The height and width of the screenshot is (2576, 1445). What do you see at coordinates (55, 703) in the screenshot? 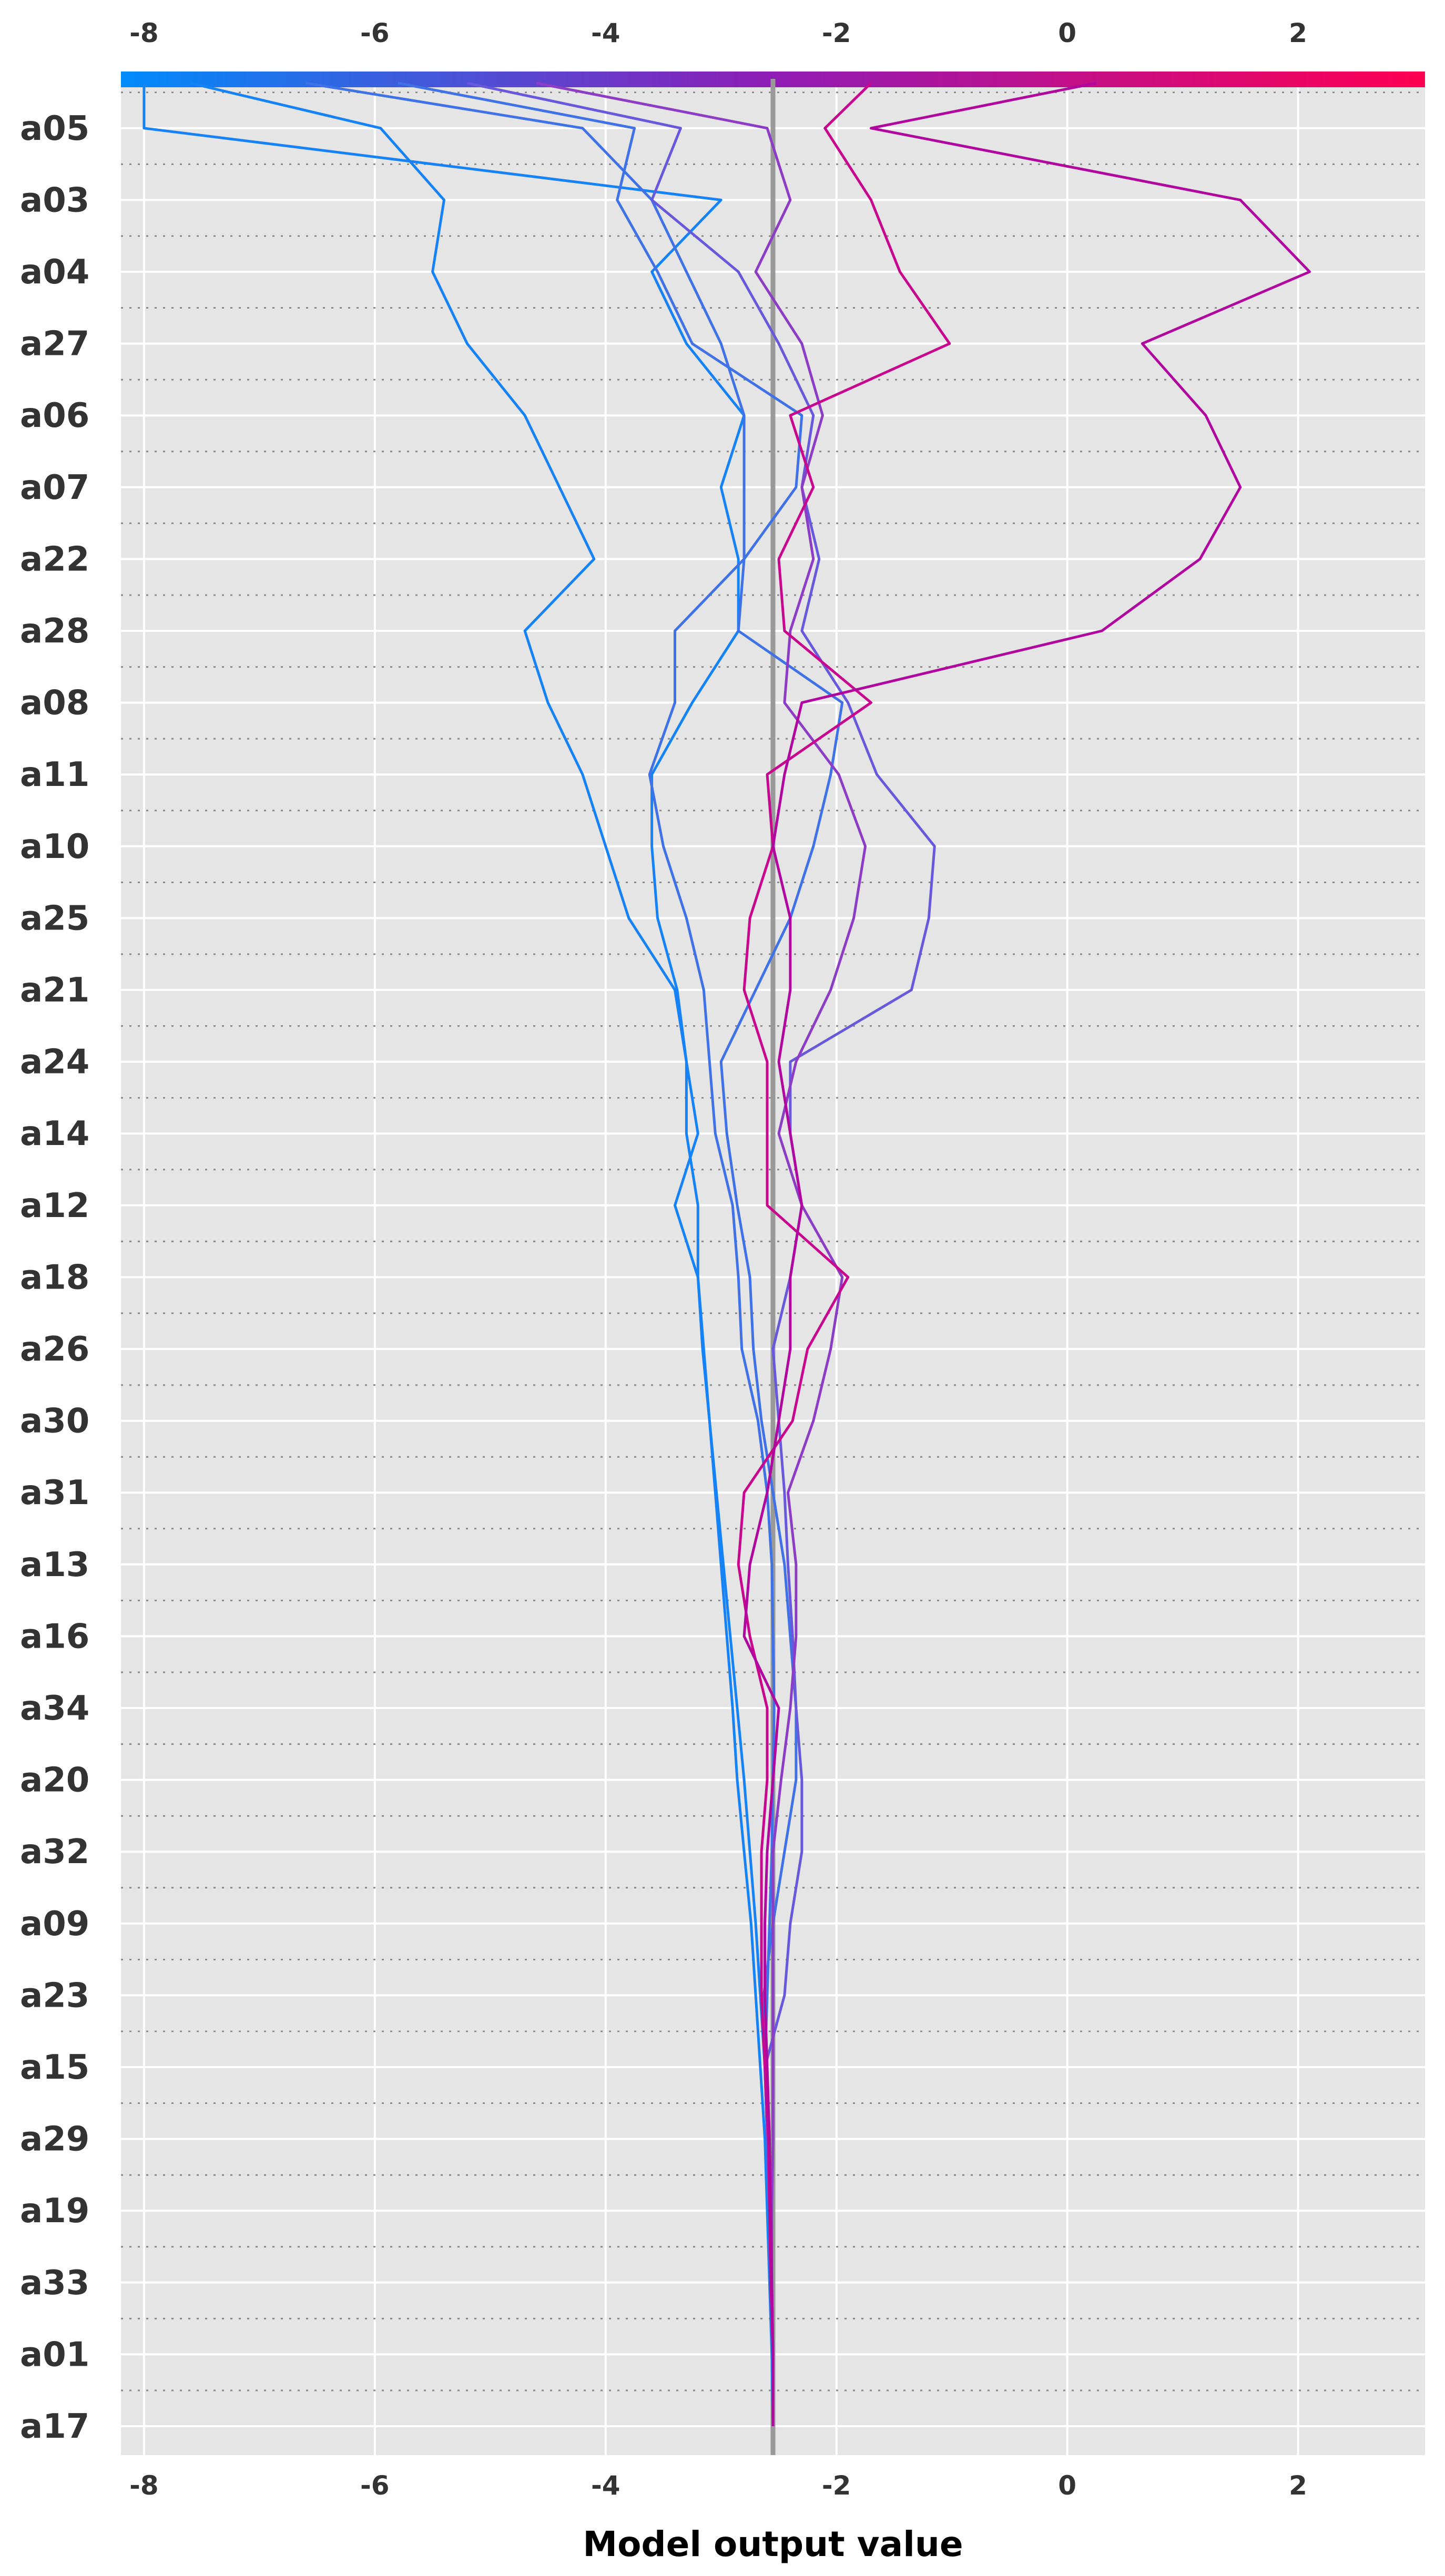
I see `feature-label-a08: a08` at bounding box center [55, 703].